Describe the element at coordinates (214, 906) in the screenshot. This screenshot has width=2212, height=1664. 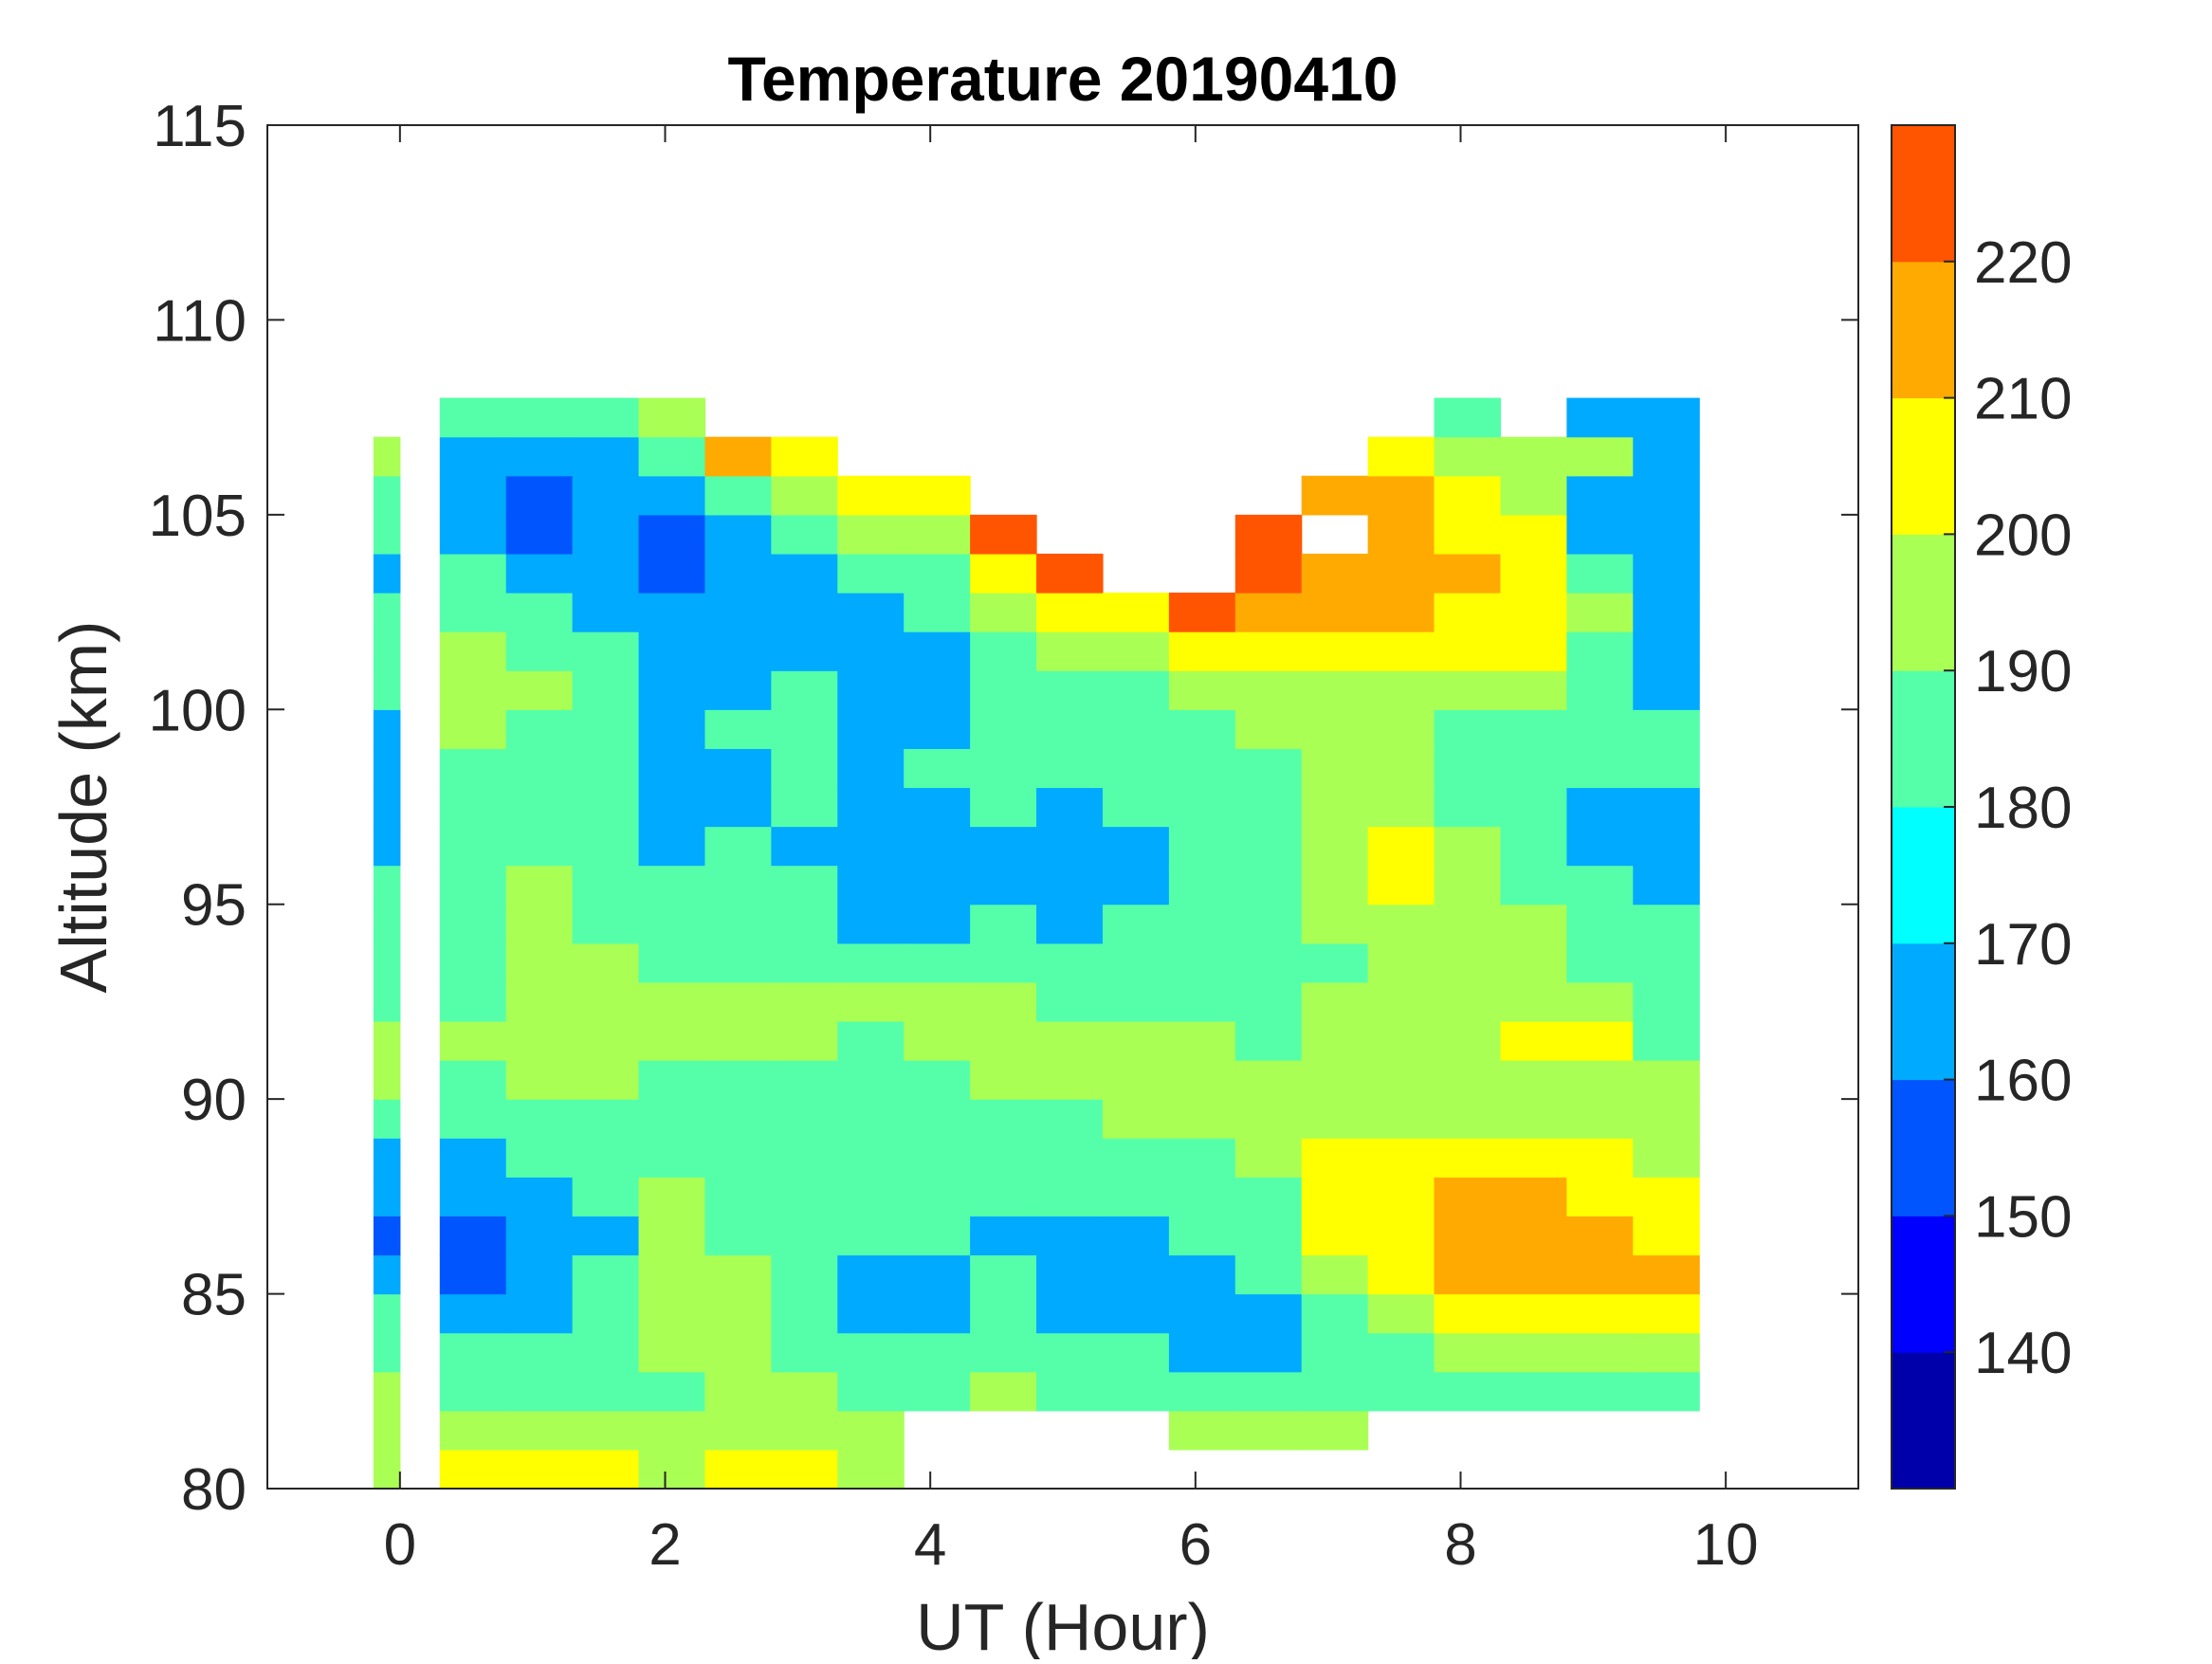
I see `y-tick-label: 95` at that location.